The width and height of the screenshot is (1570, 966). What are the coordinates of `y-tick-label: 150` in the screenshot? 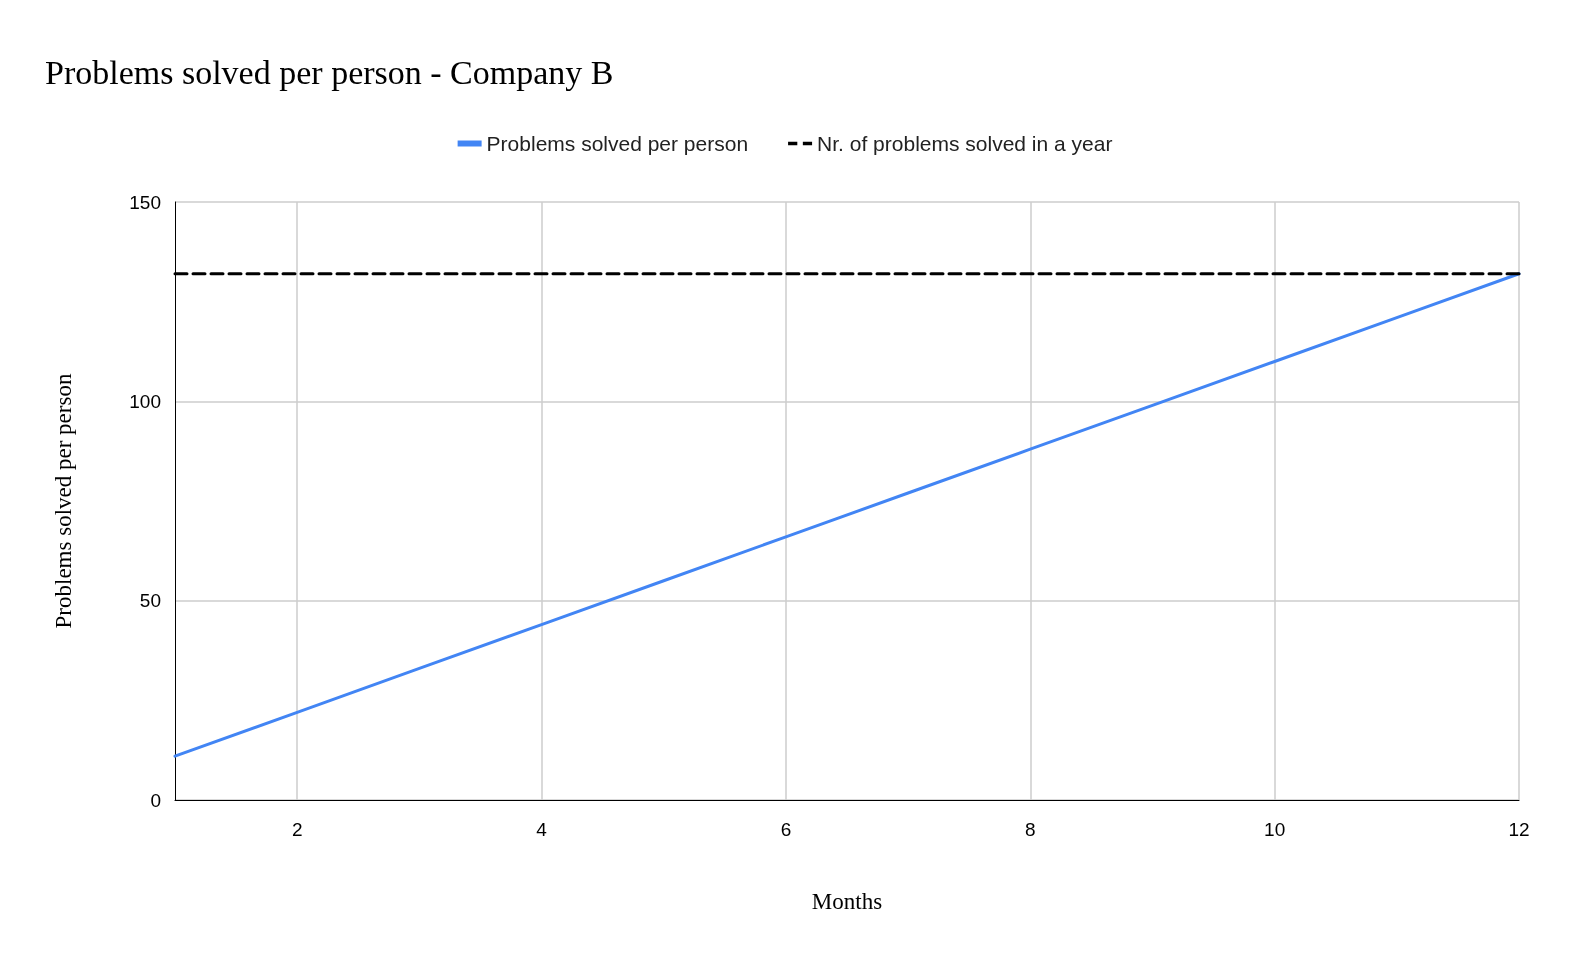 It's located at (145, 202).